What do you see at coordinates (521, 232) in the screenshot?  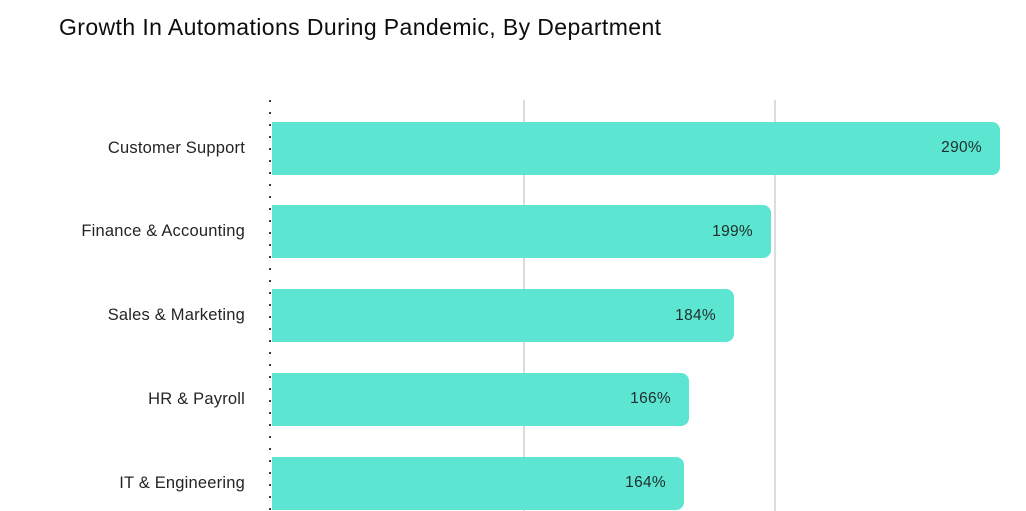 I see `bar: 199%` at bounding box center [521, 232].